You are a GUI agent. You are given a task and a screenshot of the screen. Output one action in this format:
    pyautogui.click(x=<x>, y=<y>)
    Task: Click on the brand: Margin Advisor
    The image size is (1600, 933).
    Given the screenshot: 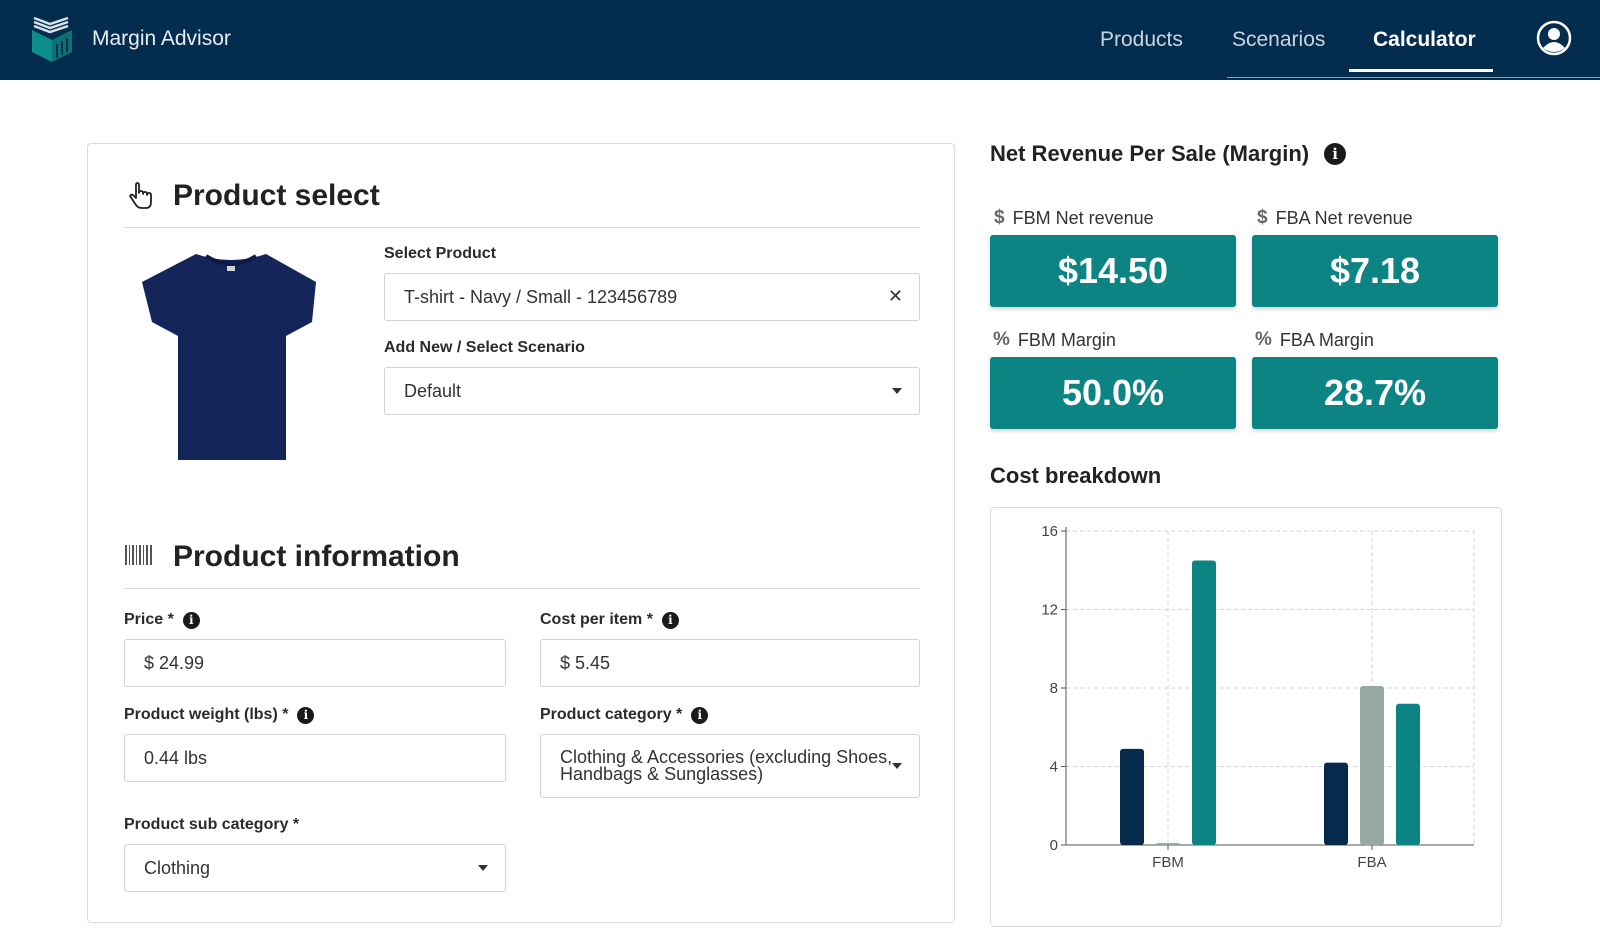 What is the action you would take?
    pyautogui.click(x=129, y=39)
    